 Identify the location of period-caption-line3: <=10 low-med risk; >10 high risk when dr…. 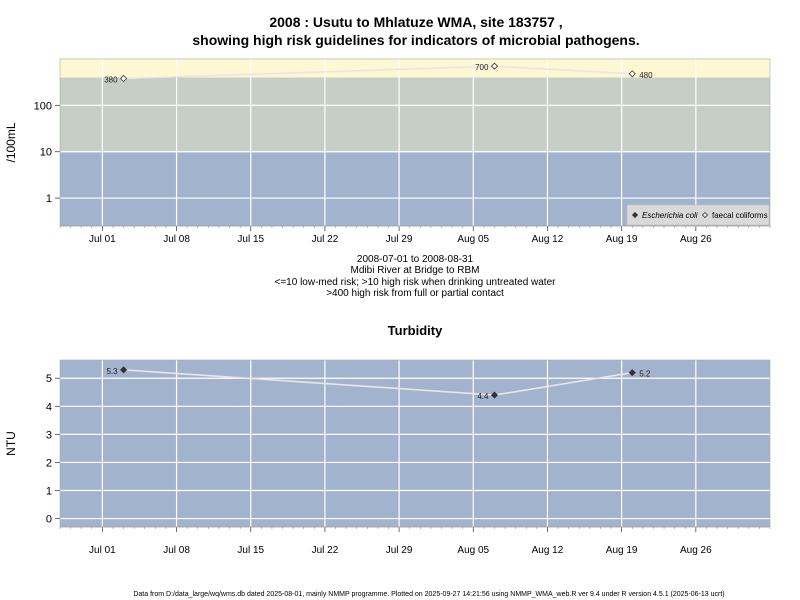
(416, 282).